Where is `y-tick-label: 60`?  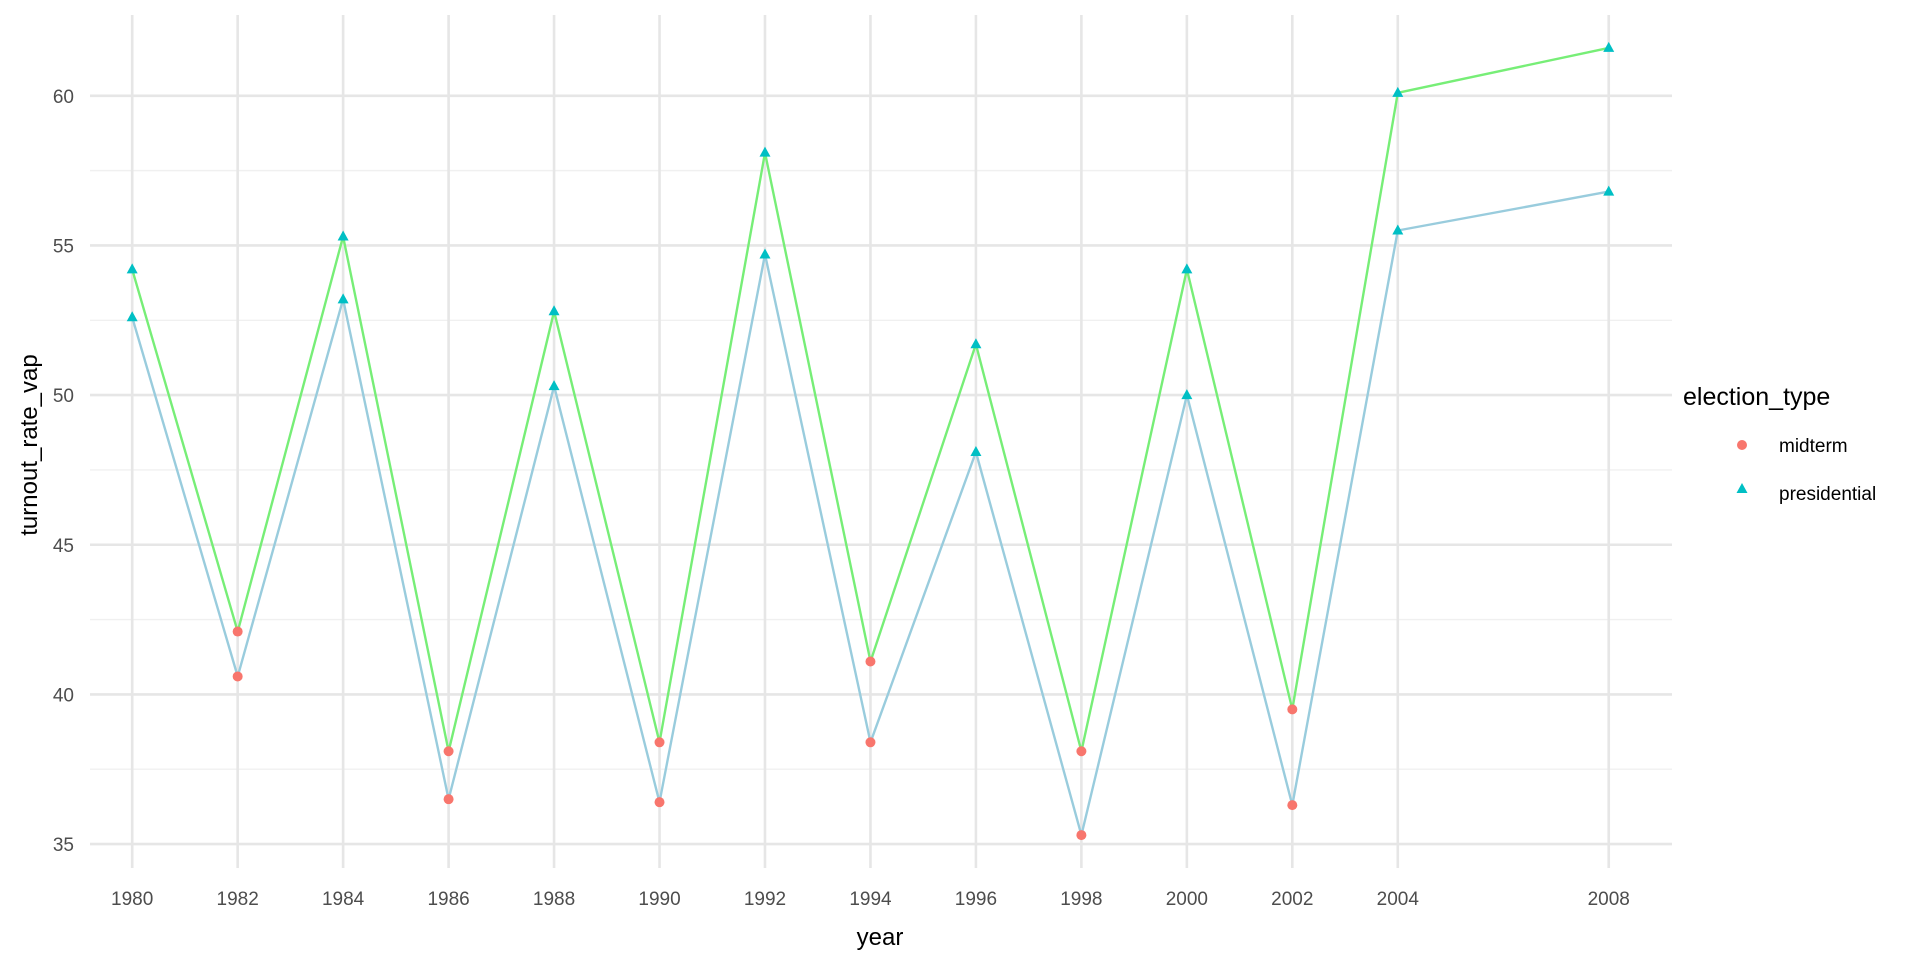
y-tick-label: 60 is located at coordinates (63, 97).